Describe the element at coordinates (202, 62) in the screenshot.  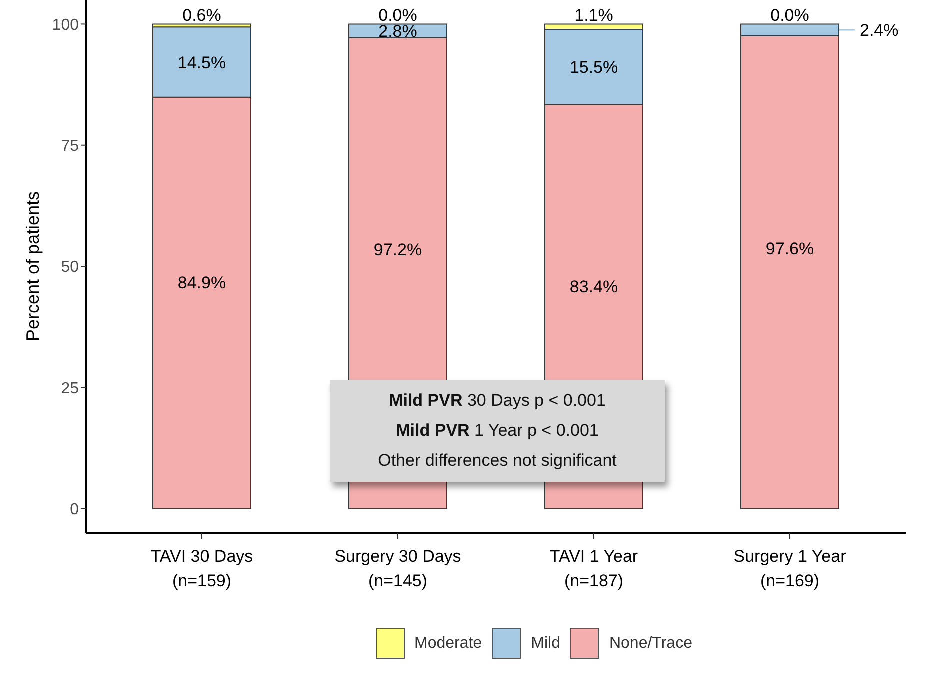
I see `data-label: 14.5%` at that location.